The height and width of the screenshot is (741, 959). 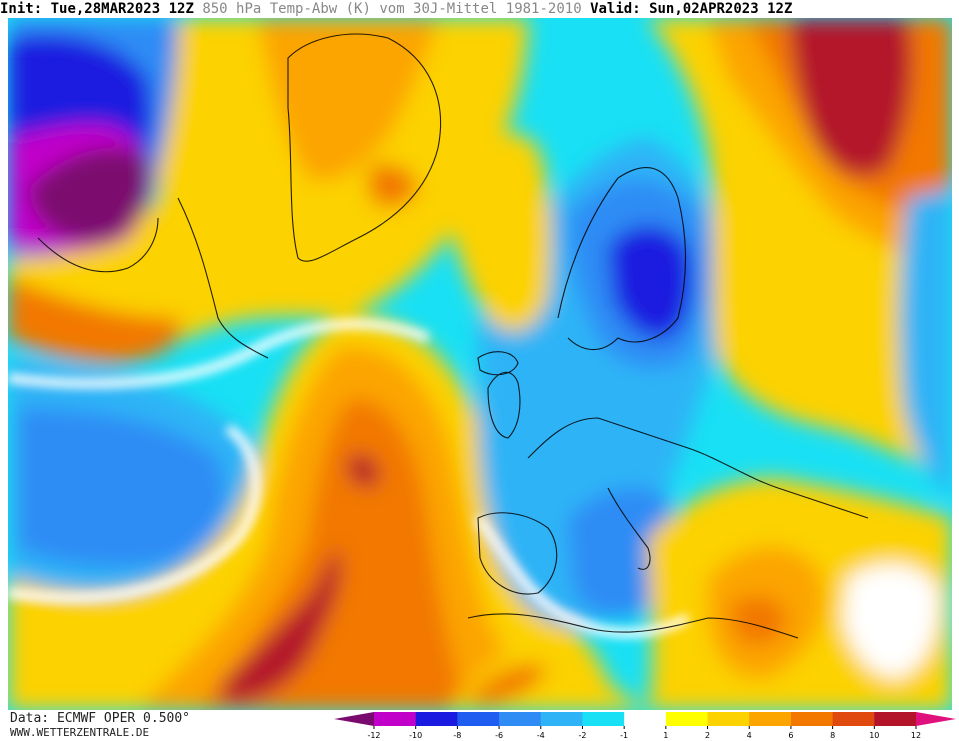 I want to click on coastline-africa, so click(x=633, y=626).